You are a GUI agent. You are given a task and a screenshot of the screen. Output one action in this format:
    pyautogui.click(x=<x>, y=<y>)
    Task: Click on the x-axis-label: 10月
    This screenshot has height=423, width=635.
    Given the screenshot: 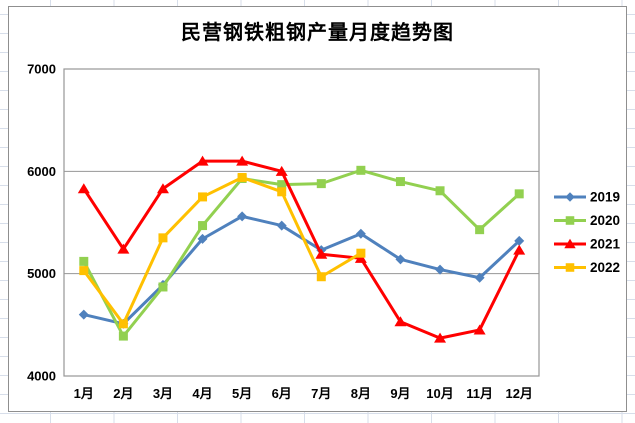 What is the action you would take?
    pyautogui.click(x=439, y=393)
    